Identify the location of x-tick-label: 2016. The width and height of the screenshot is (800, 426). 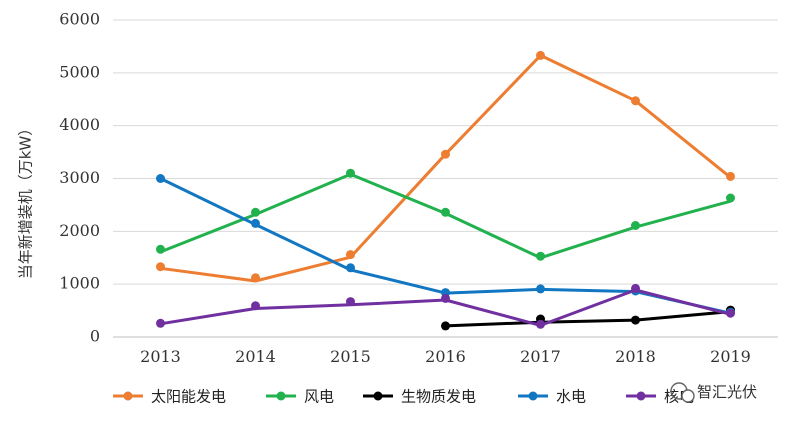
(445, 356).